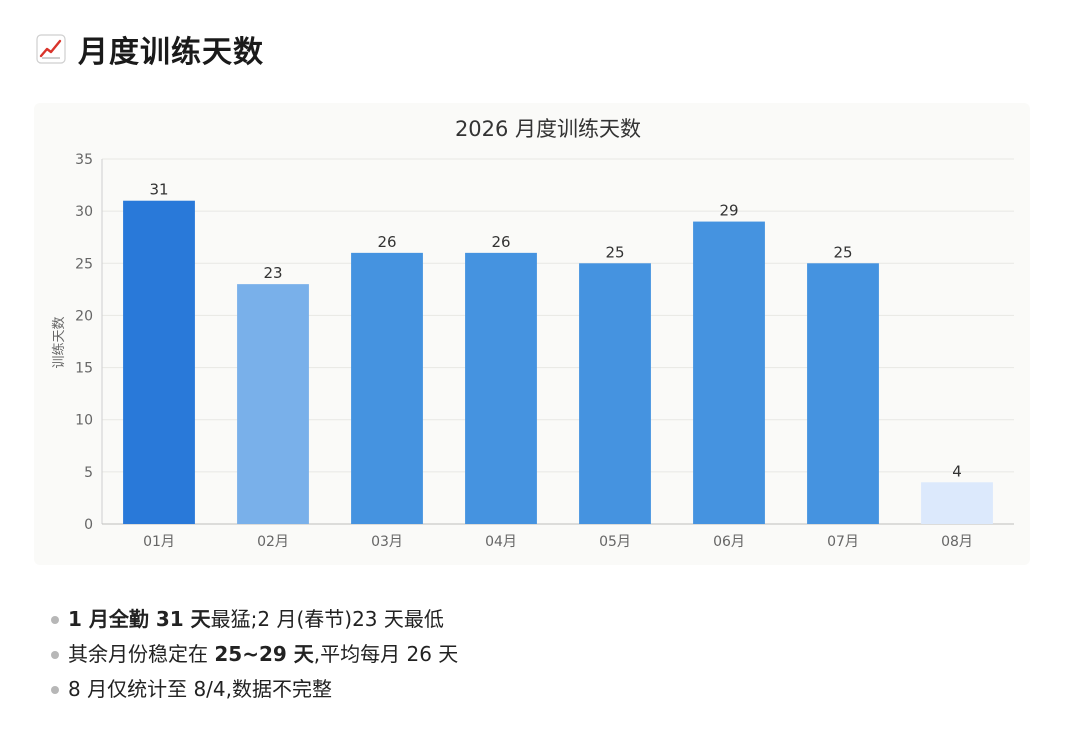 The image size is (1080, 741). Describe the element at coordinates (51, 49) in the screenshot. I see `chart-increasing-icon` at that location.